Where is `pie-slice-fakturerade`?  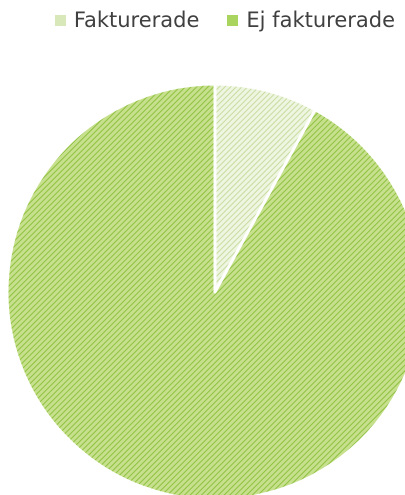
pie-slice-fakturerade is located at coordinates (265, 188).